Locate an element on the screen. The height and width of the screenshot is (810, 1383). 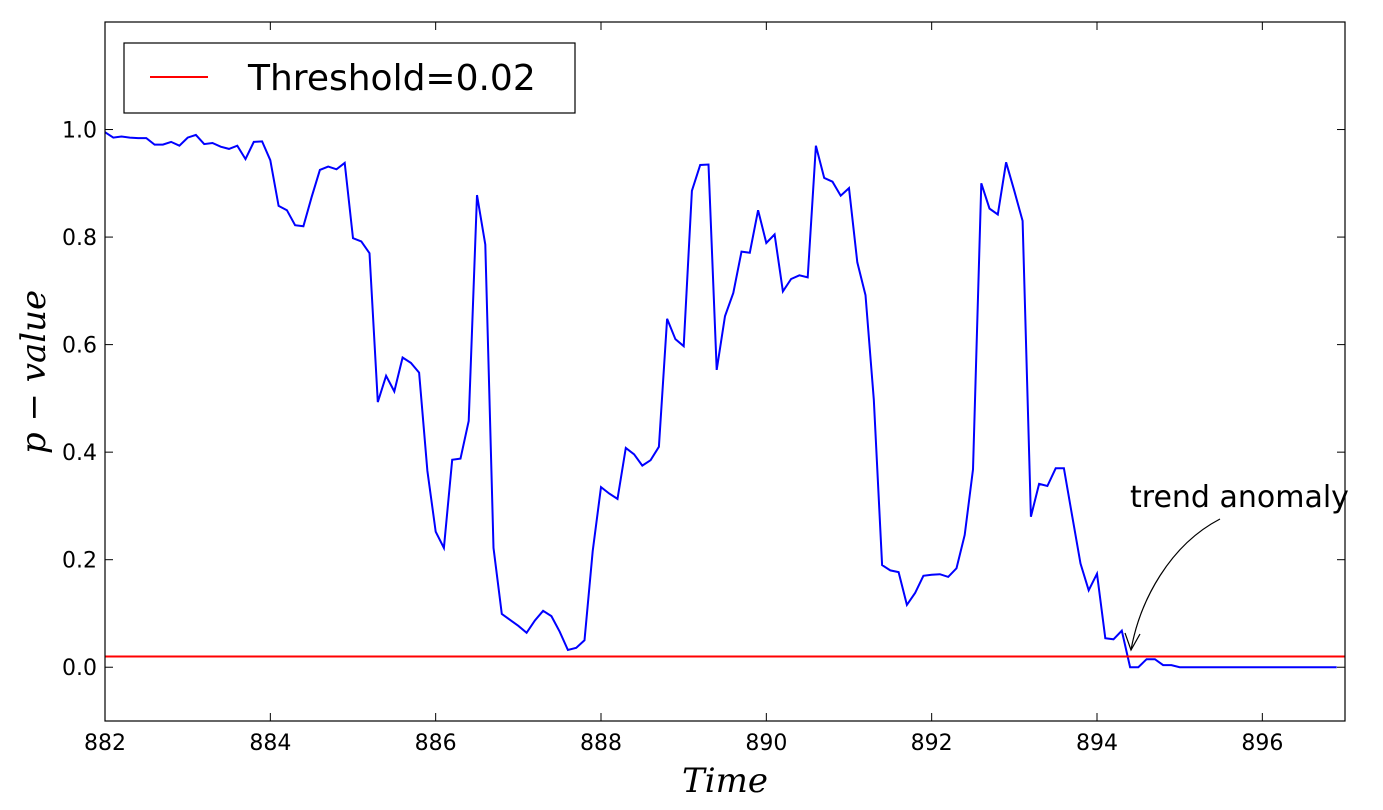
y-tick-label: 0.6 is located at coordinates (79, 346).